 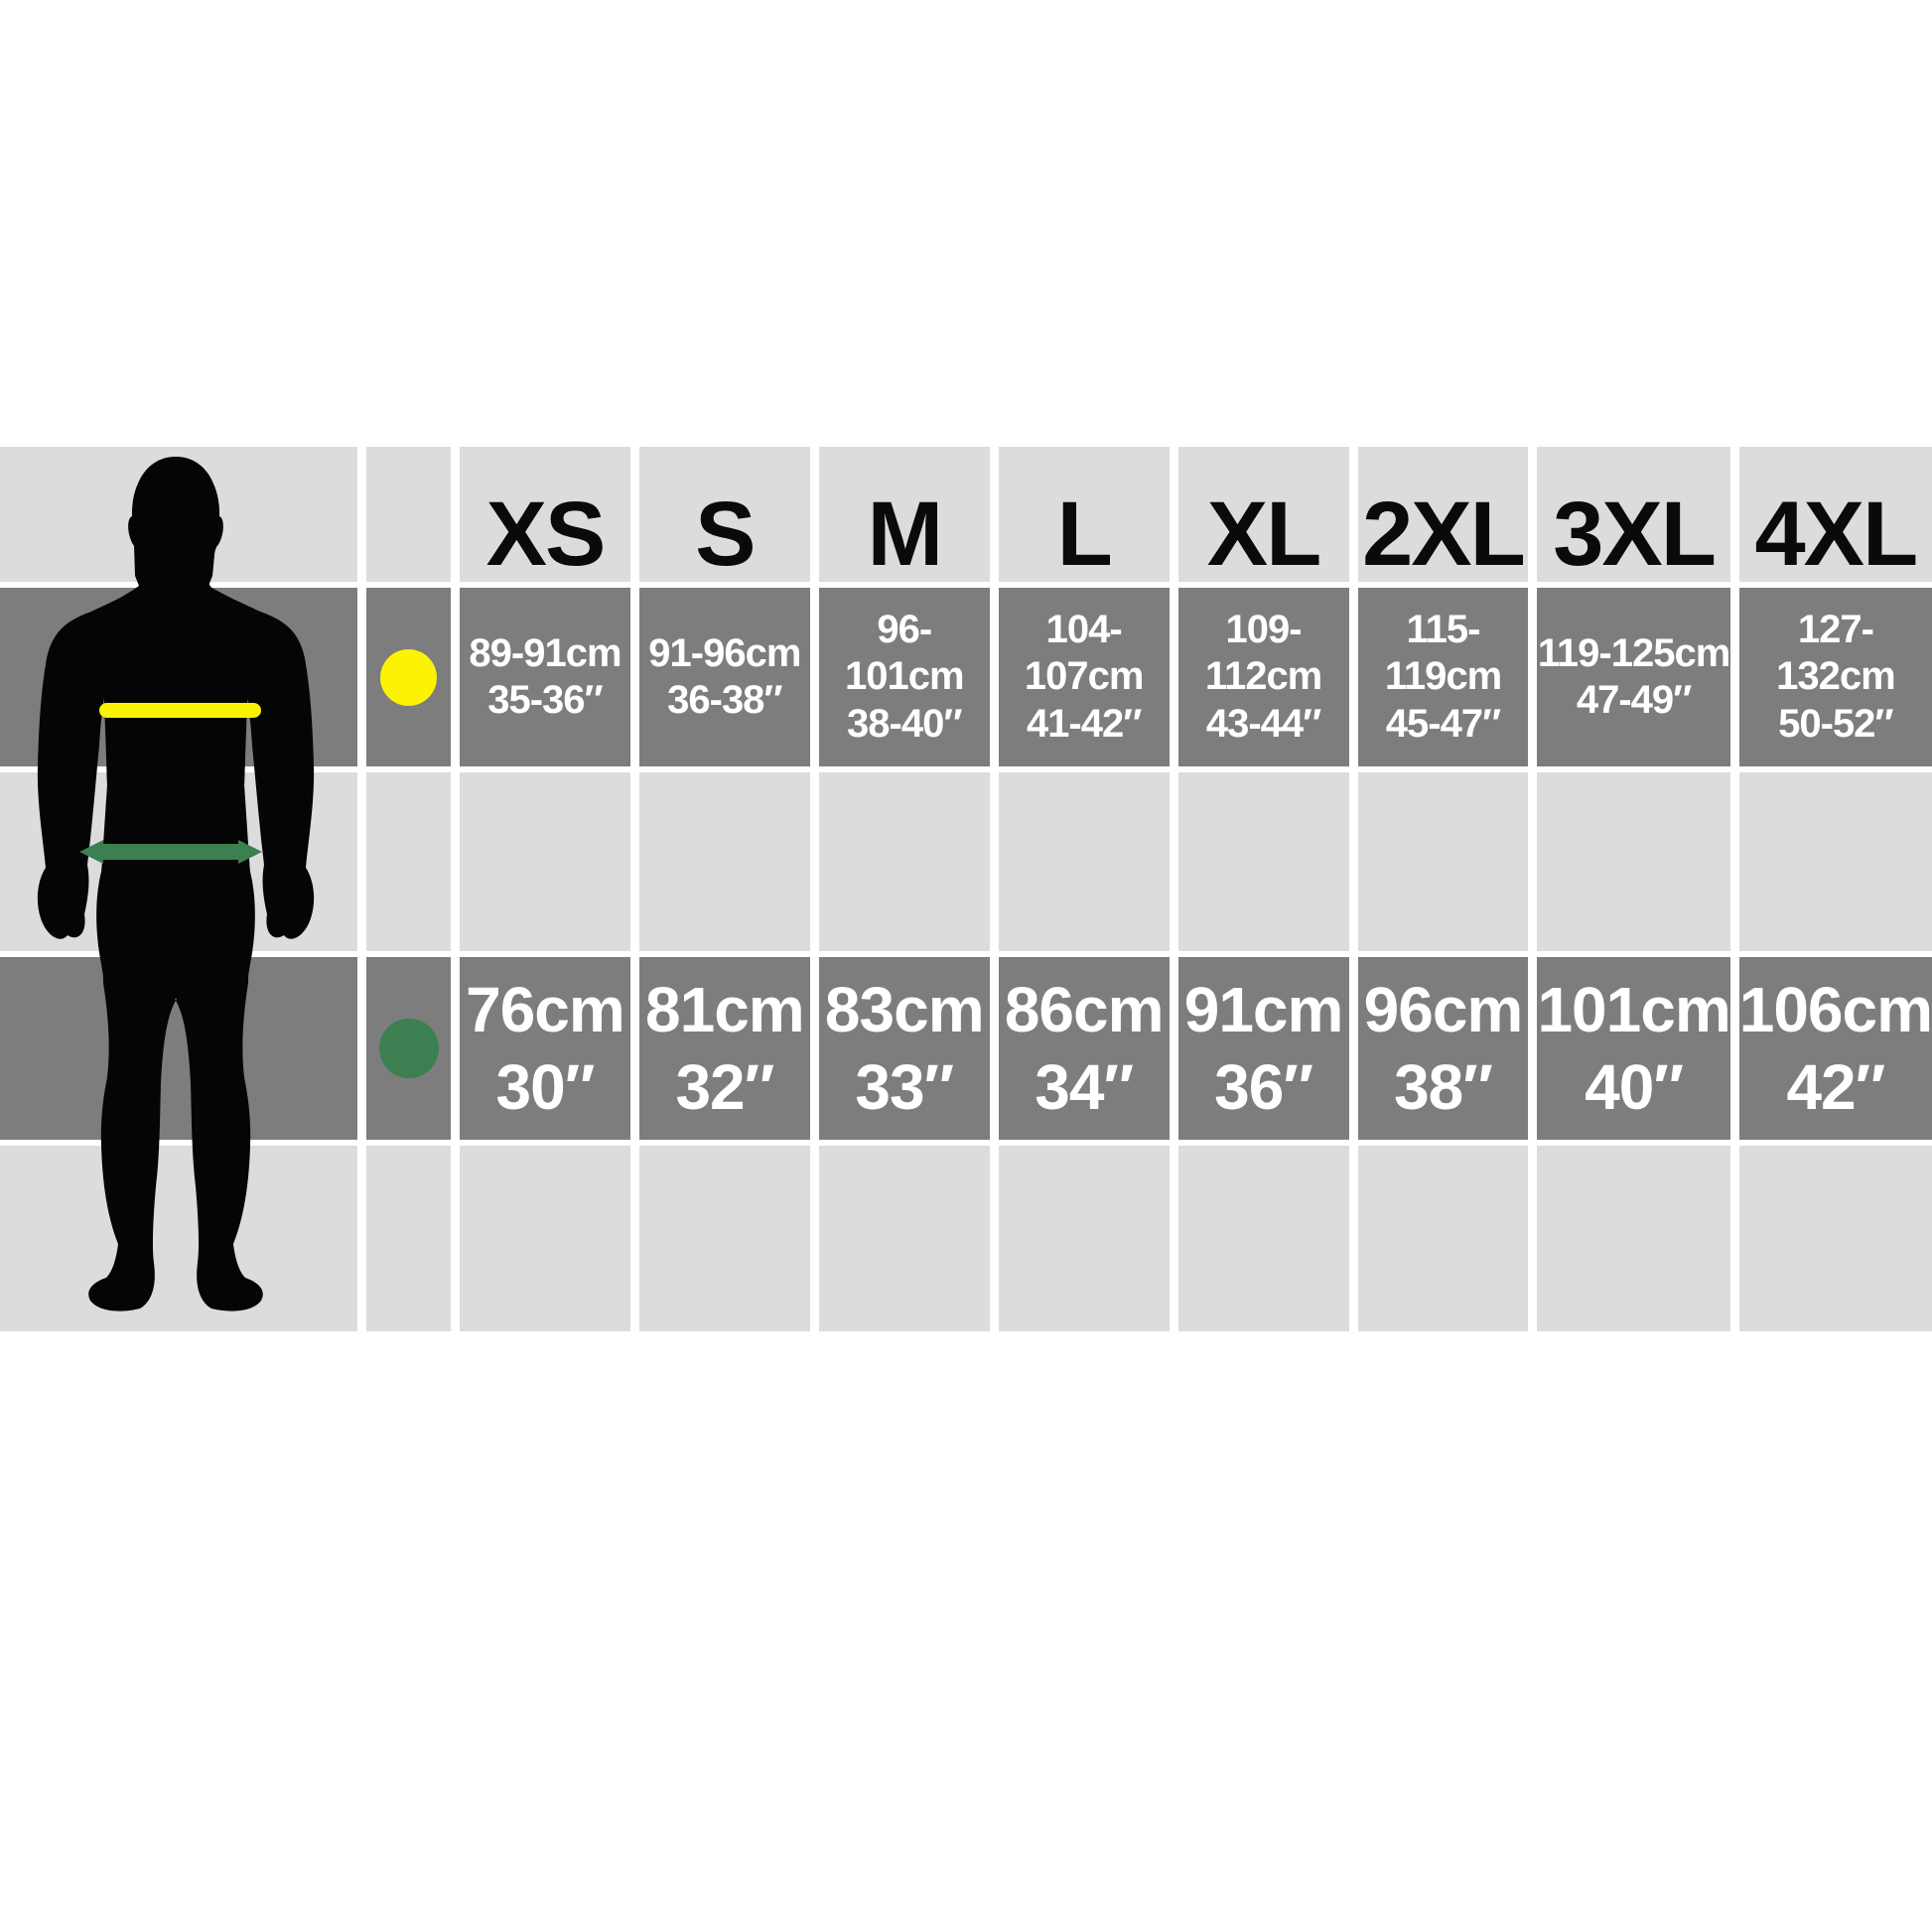 What do you see at coordinates (1836, 723) in the screenshot?
I see `chest-in: 50-52″` at bounding box center [1836, 723].